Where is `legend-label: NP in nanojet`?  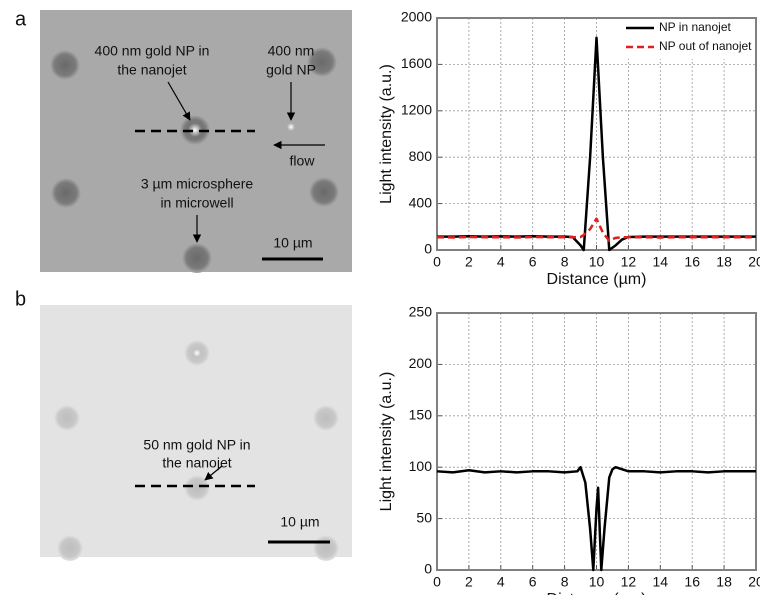 legend-label: NP in nanojet is located at coordinates (695, 27).